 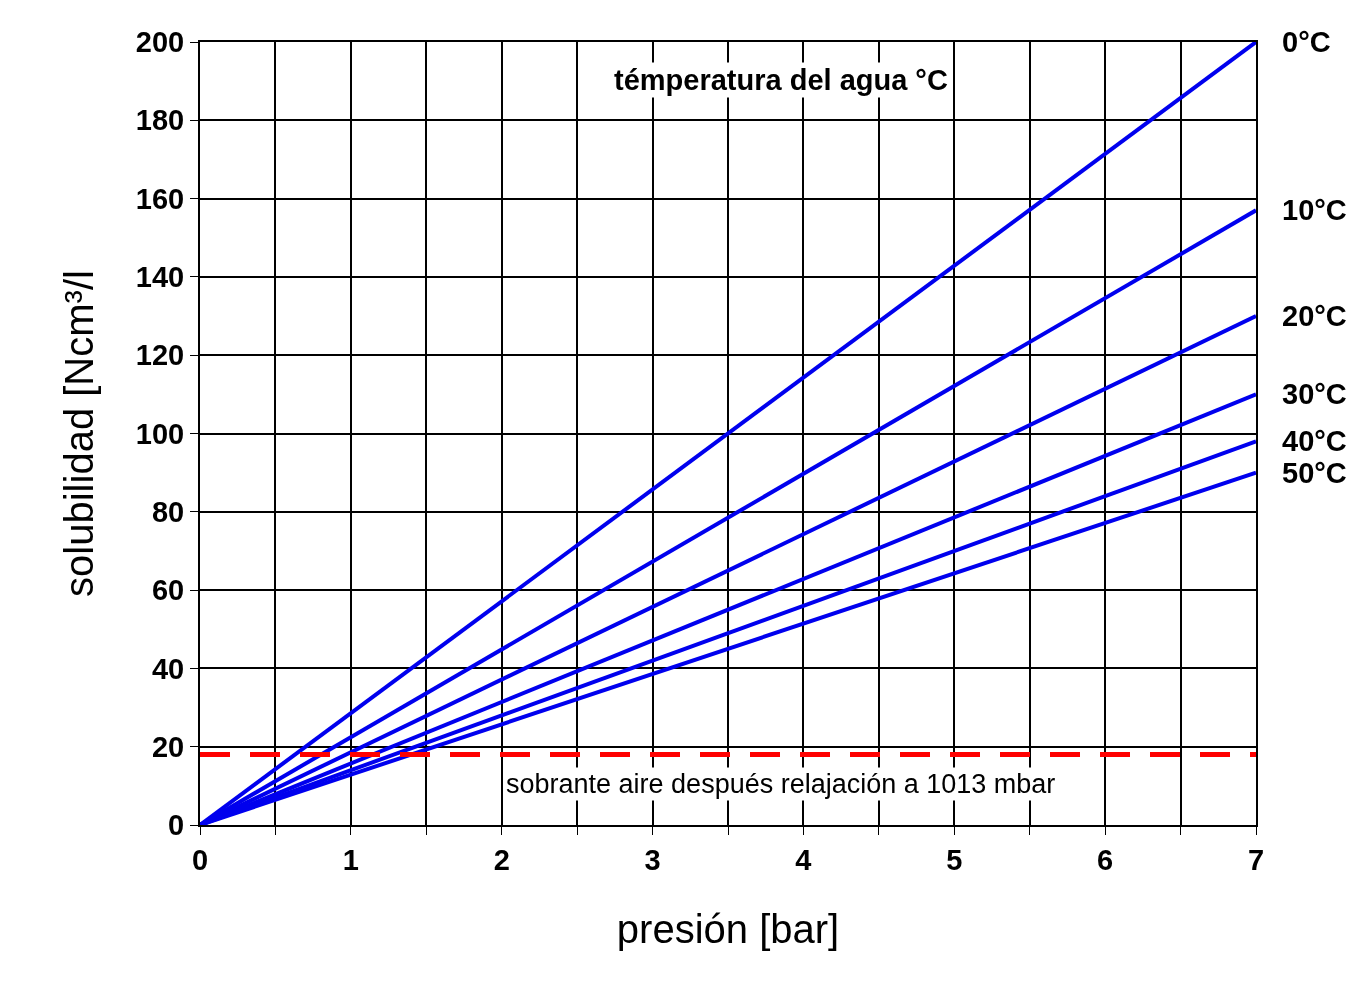 I want to click on x-tick-label: 7, so click(x=1256, y=859).